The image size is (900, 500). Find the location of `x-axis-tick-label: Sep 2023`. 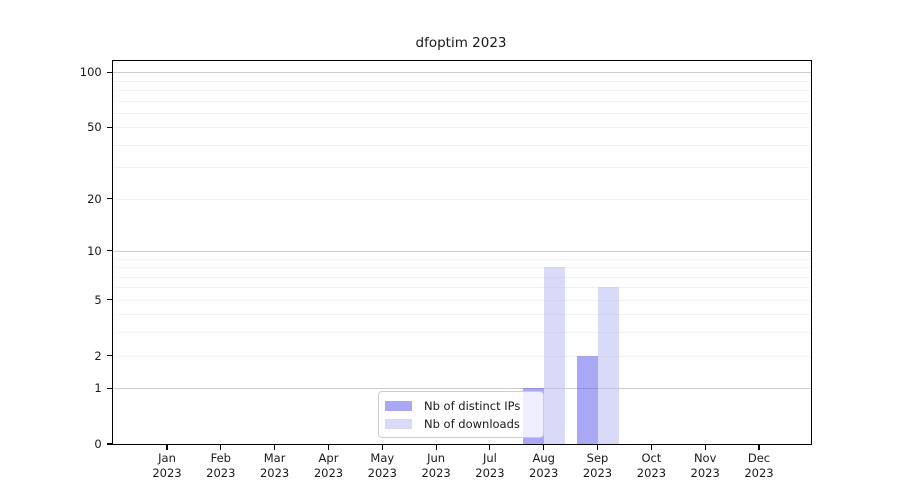

x-axis-tick-label: Sep 2023 is located at coordinates (597, 465).